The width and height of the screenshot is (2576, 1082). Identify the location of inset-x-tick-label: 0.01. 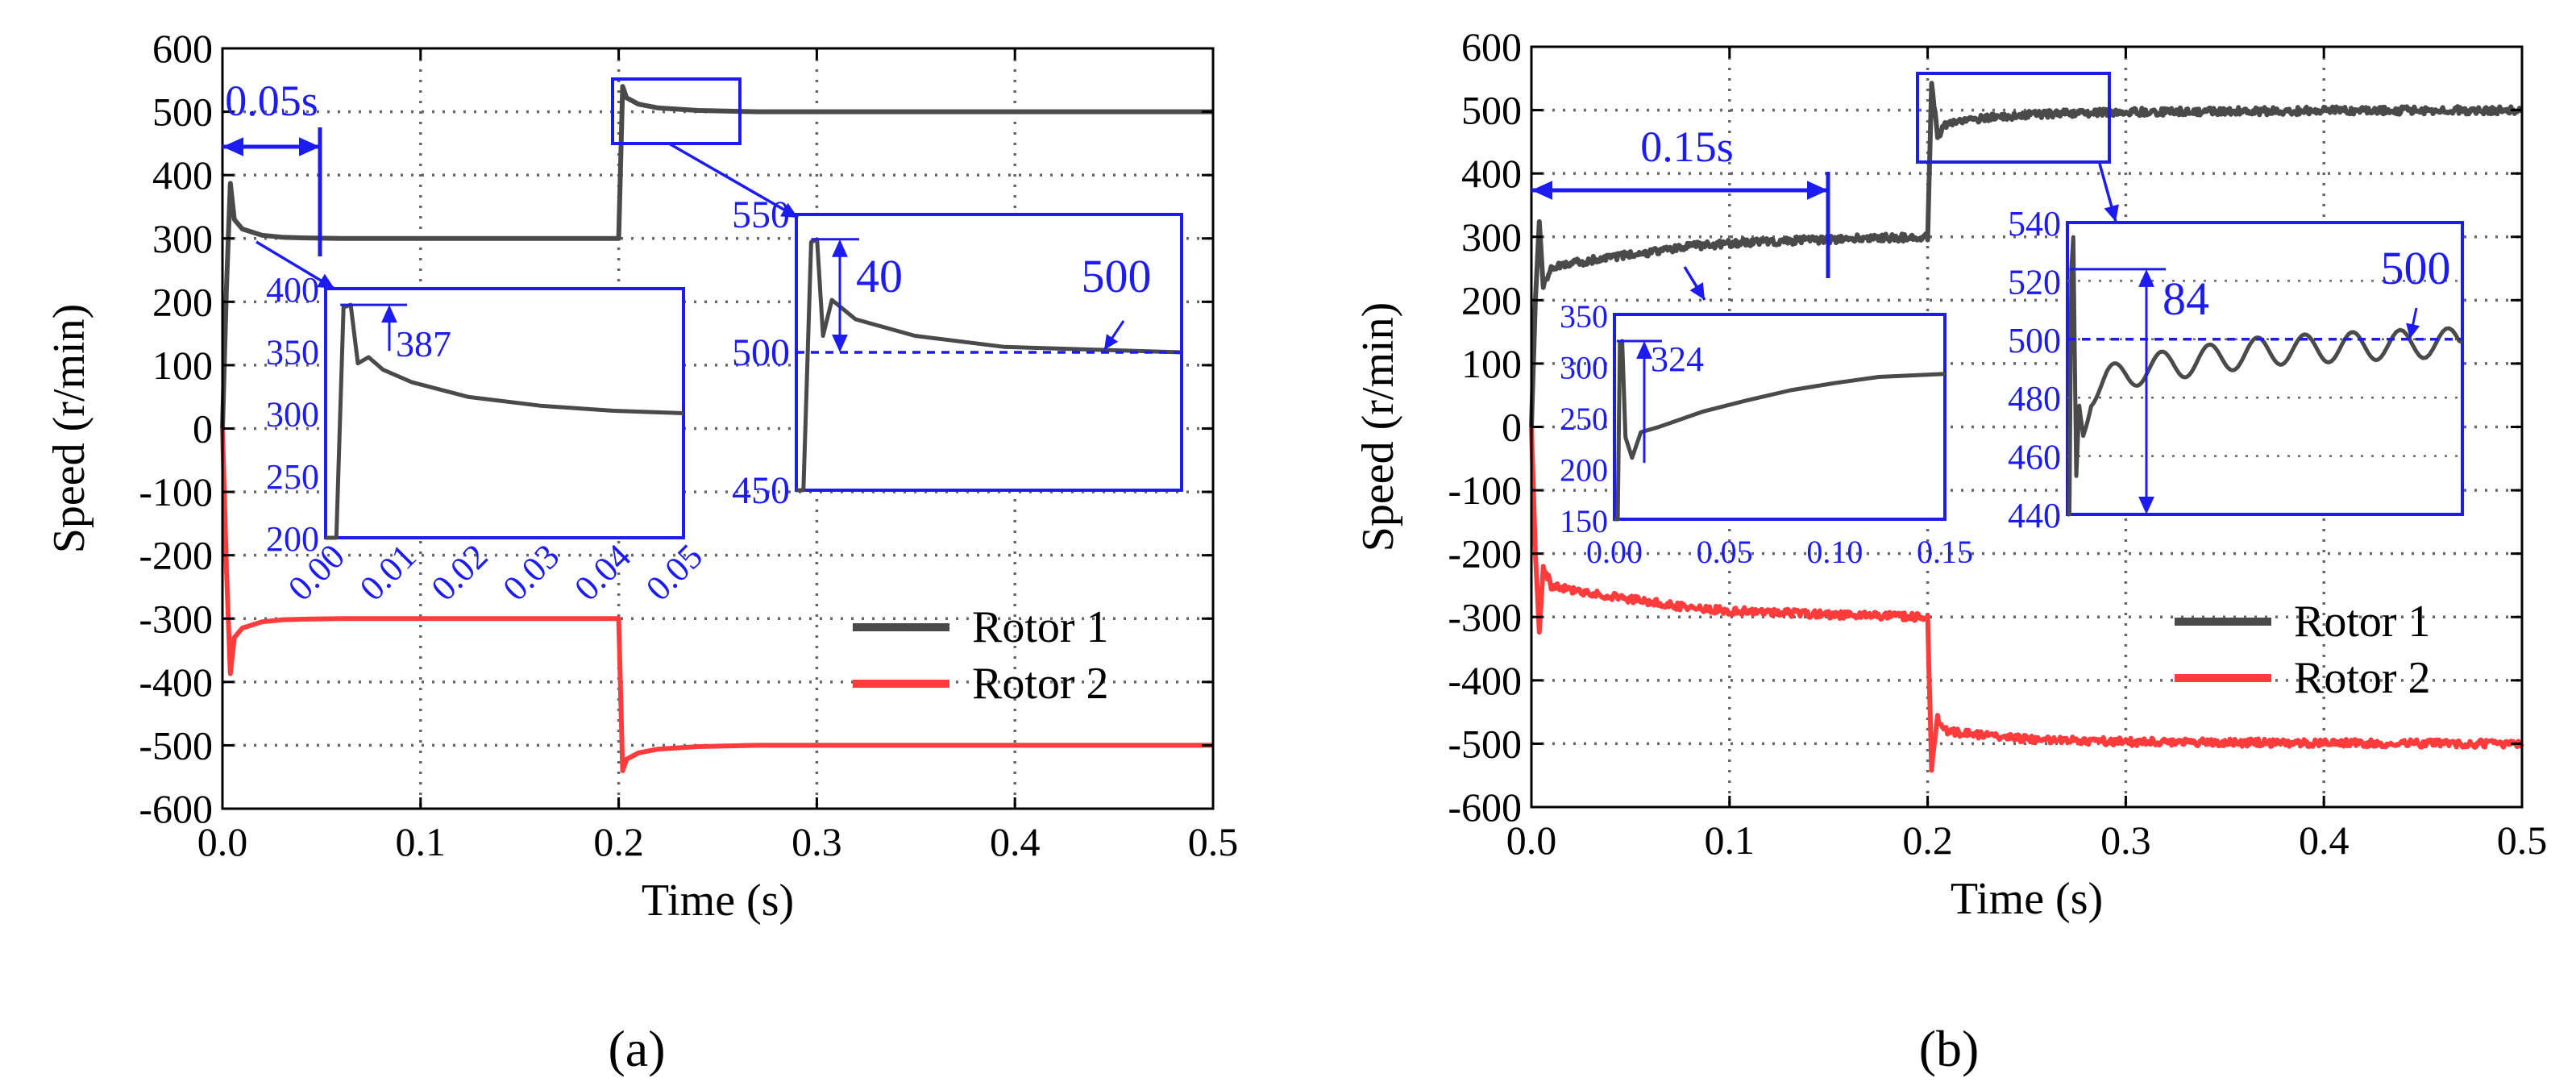
(388, 572).